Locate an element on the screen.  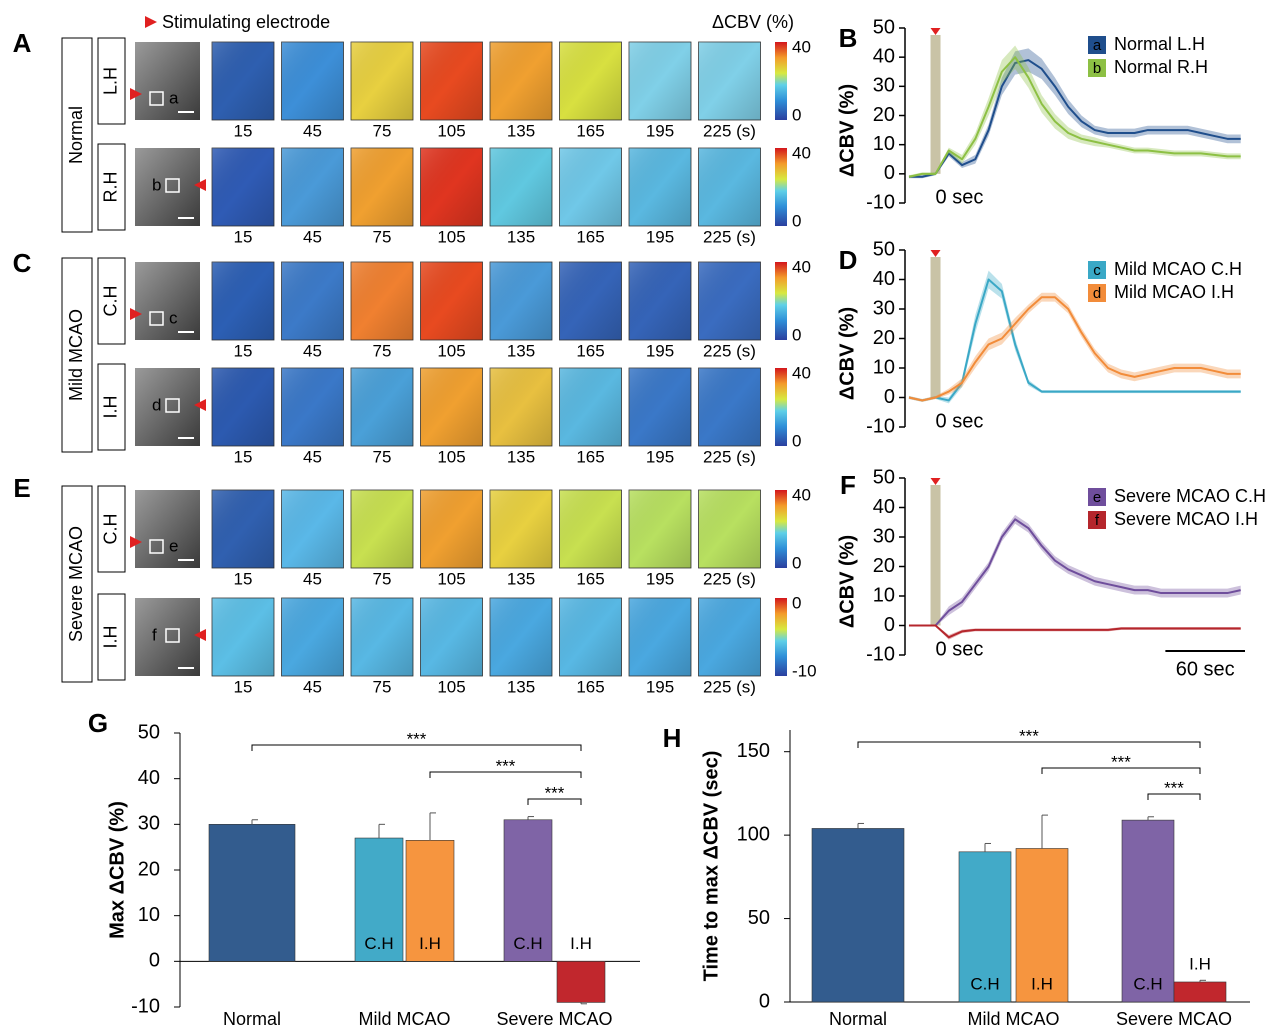
time-label: 45 is located at coordinates (312, 578).